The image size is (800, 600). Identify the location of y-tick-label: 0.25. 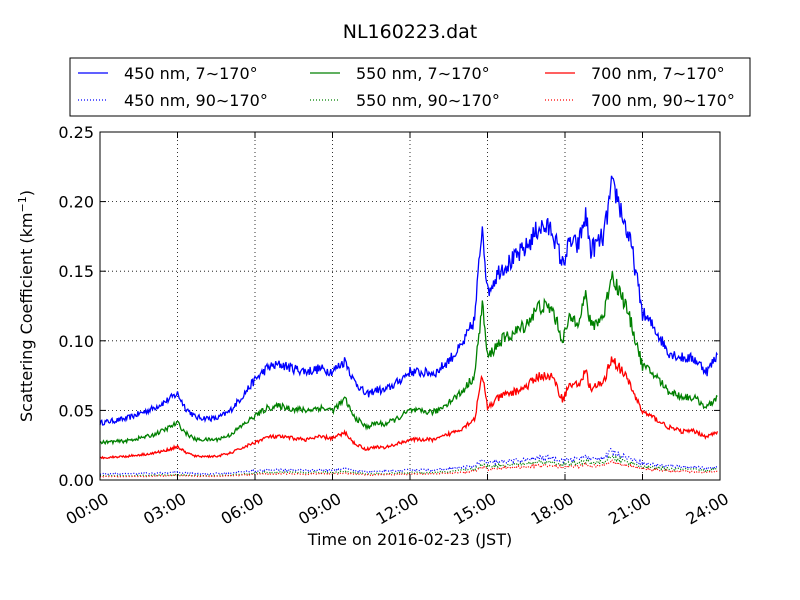
(76, 132).